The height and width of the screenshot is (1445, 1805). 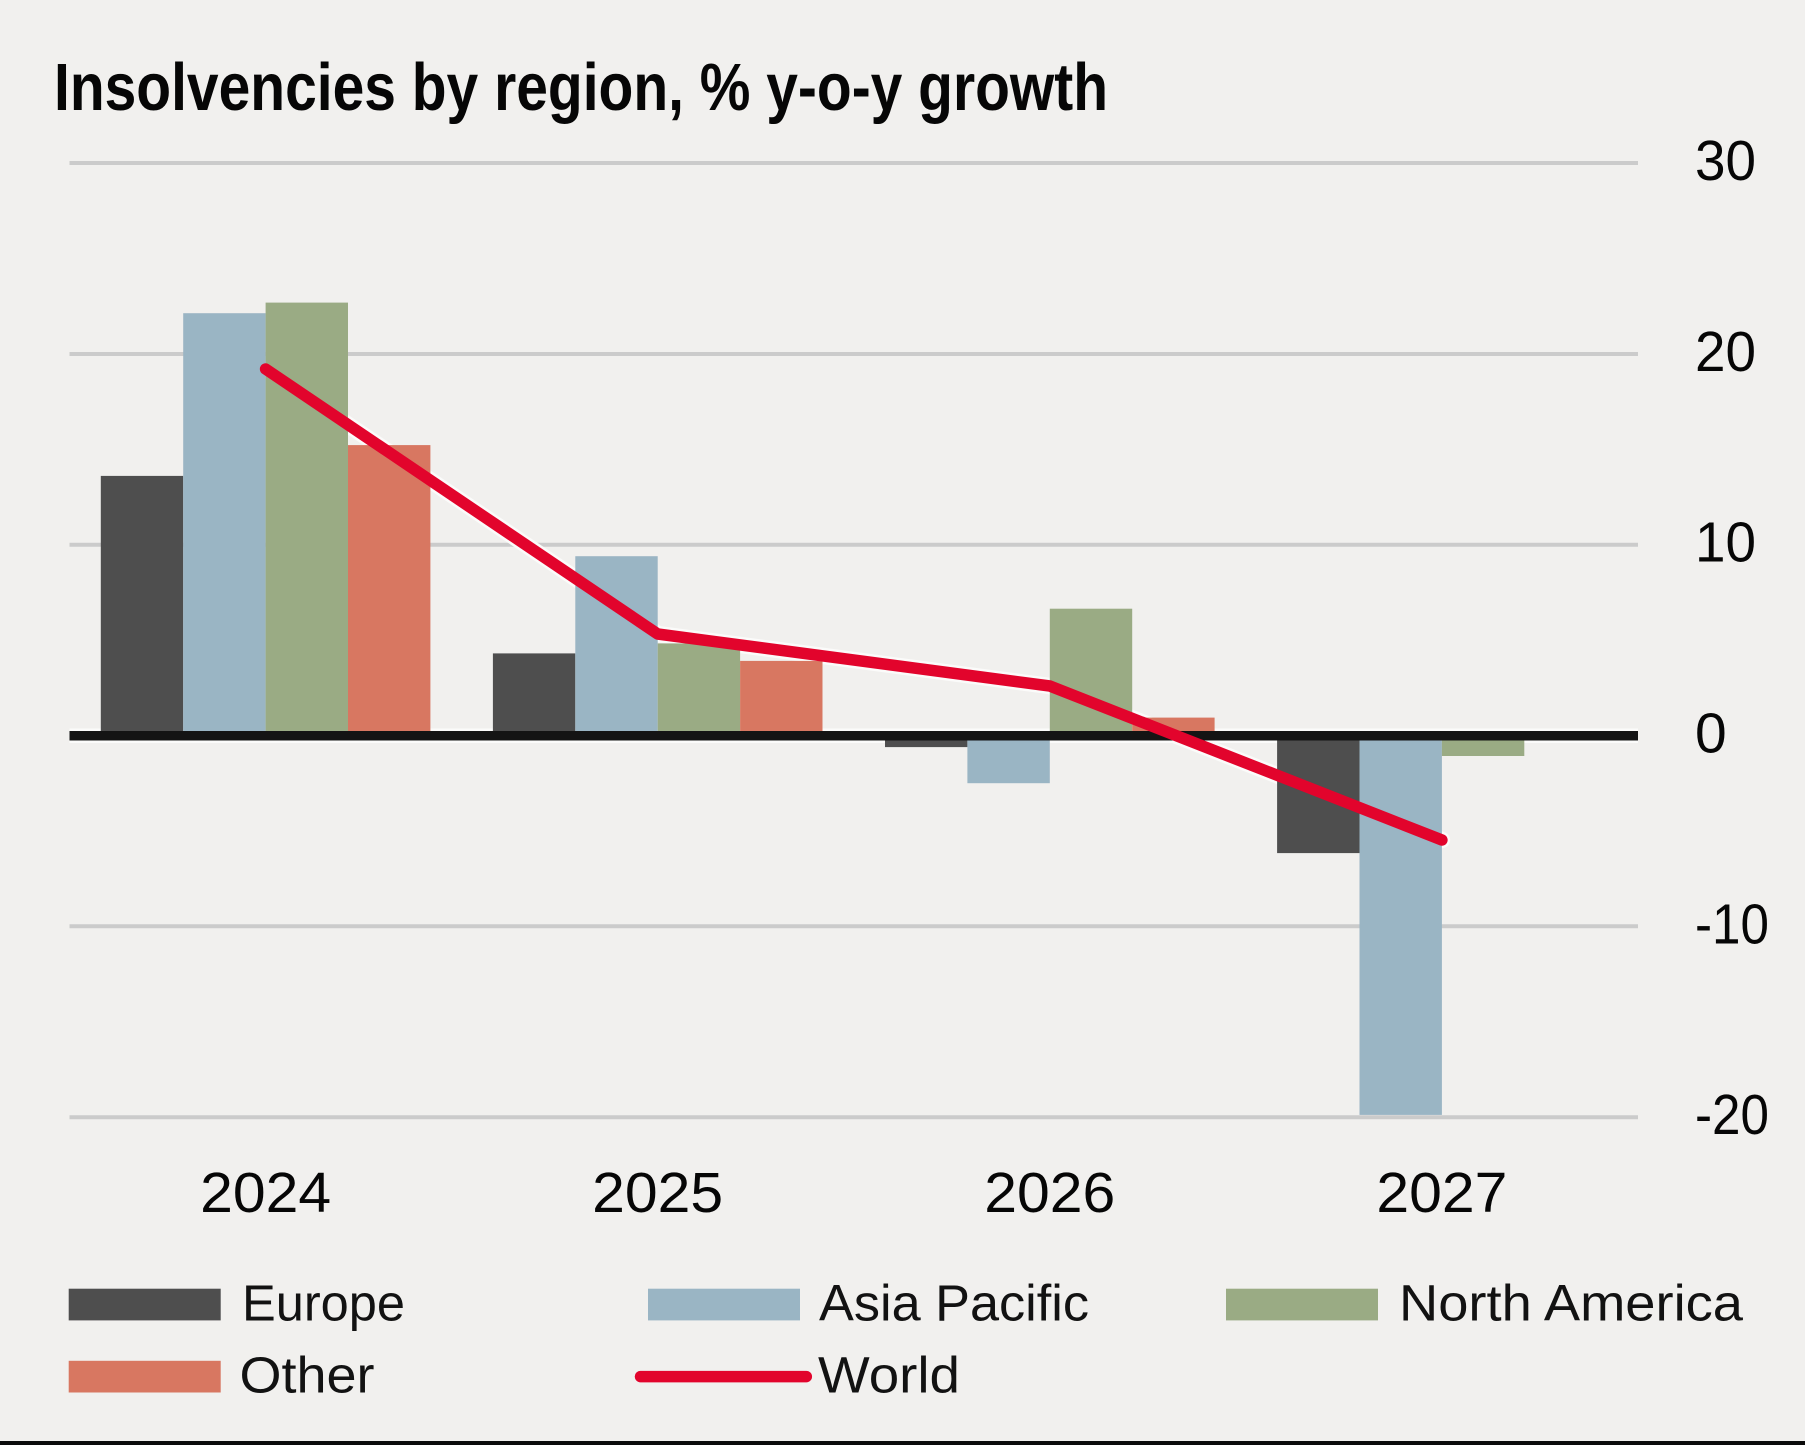 I want to click on svg-text: 2025, so click(x=657, y=1193).